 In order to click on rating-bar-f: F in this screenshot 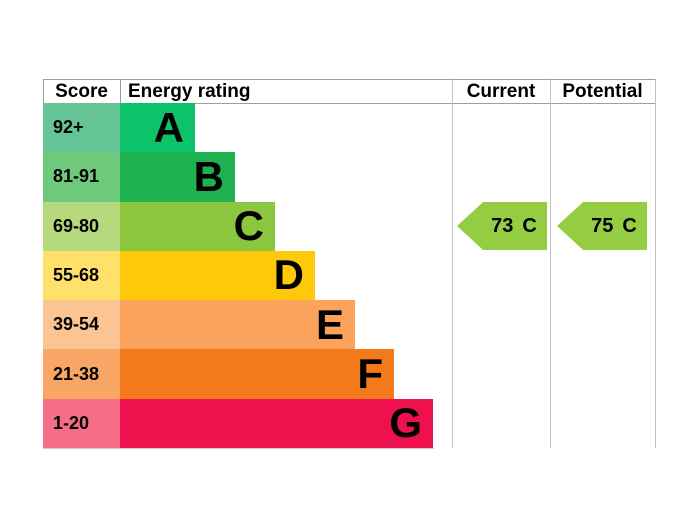, I will do `click(257, 374)`.